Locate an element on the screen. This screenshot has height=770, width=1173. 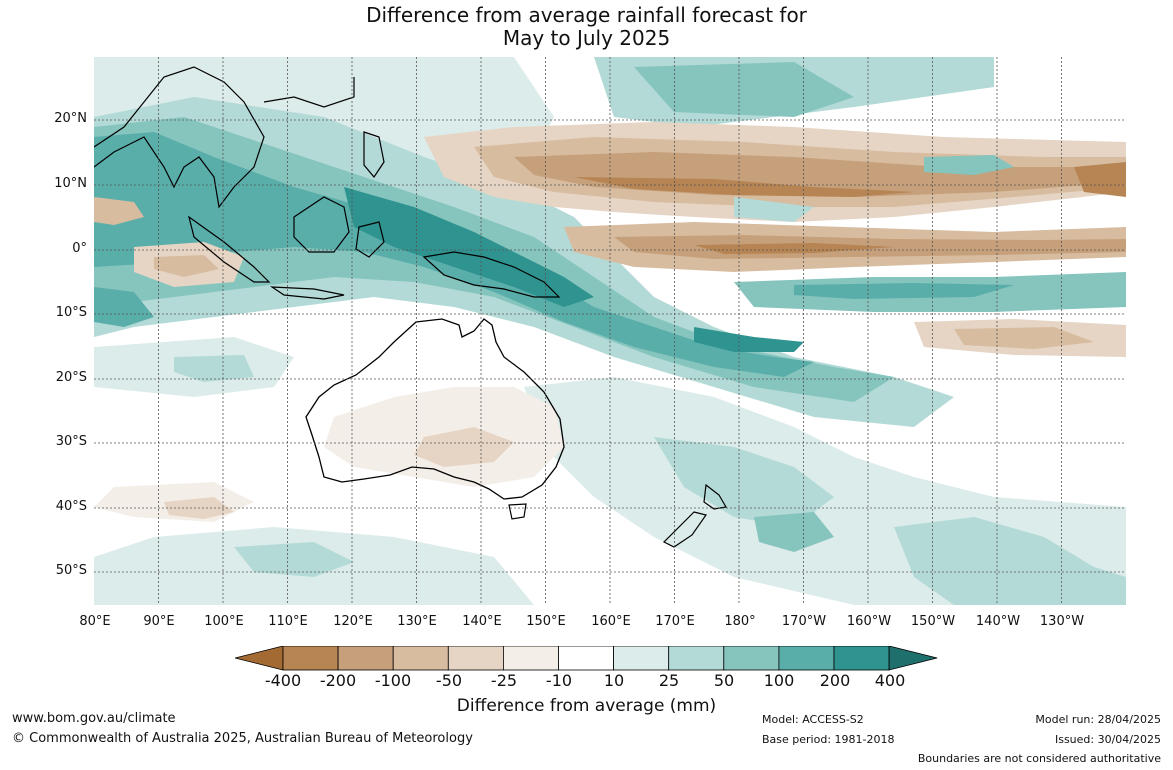
colorbar is located at coordinates (586, 658).